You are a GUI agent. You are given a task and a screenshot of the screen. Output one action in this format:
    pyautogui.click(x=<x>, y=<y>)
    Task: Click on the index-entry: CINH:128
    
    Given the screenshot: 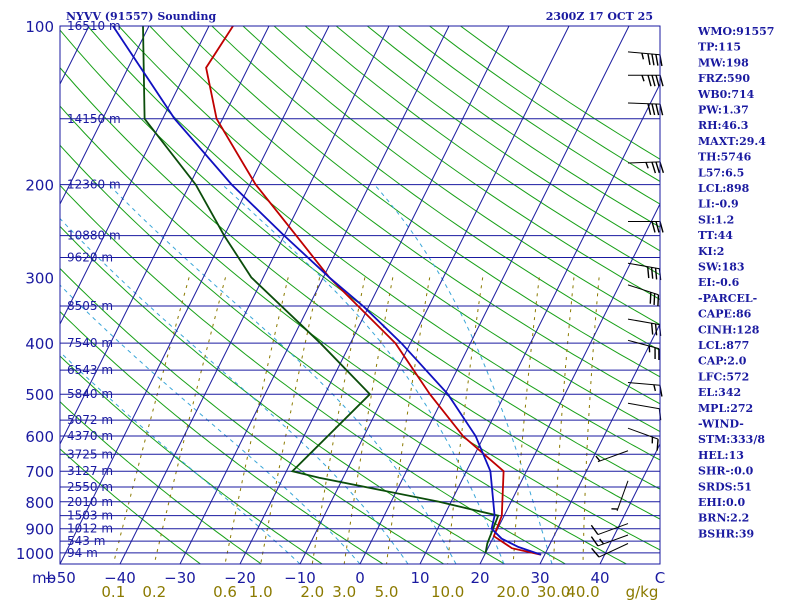 What is the action you would take?
    pyautogui.click(x=729, y=329)
    